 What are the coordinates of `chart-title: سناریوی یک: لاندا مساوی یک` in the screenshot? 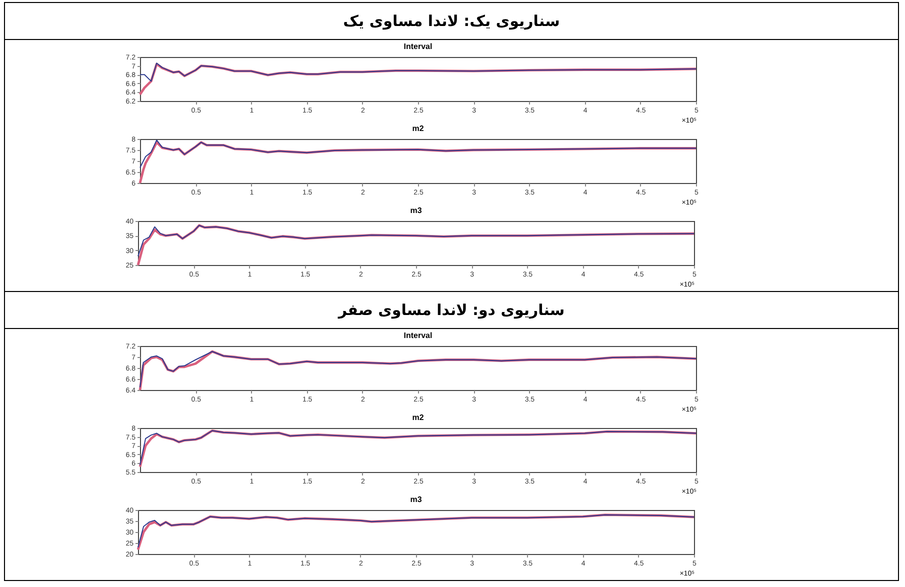 It's located at (451, 21).